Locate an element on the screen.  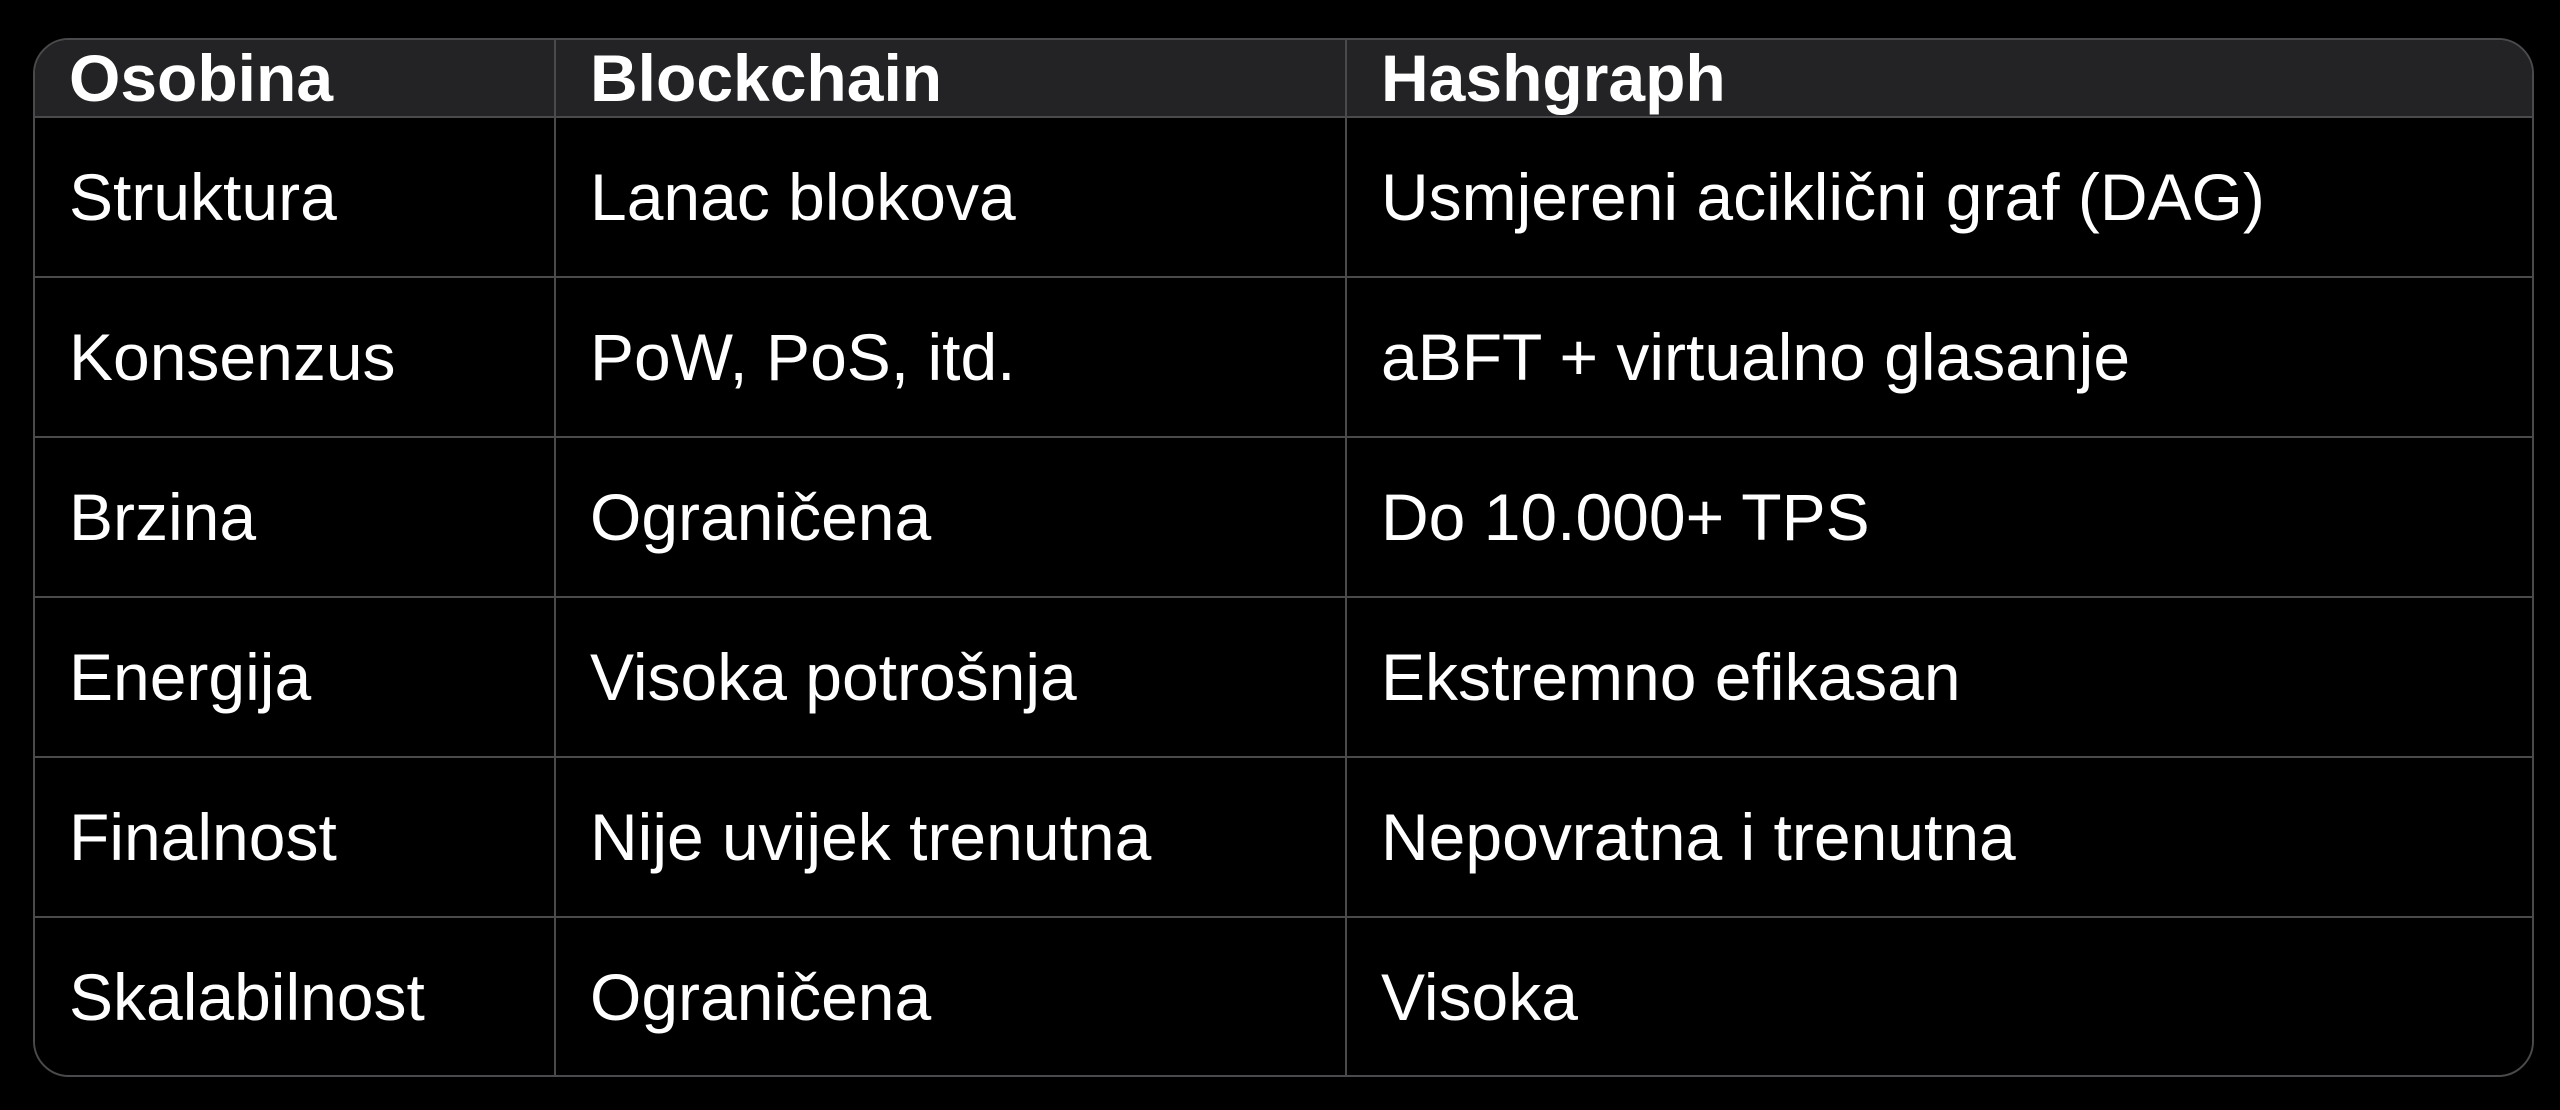
table-cell: Nepovratna i trenutna is located at coordinates (1938, 837).